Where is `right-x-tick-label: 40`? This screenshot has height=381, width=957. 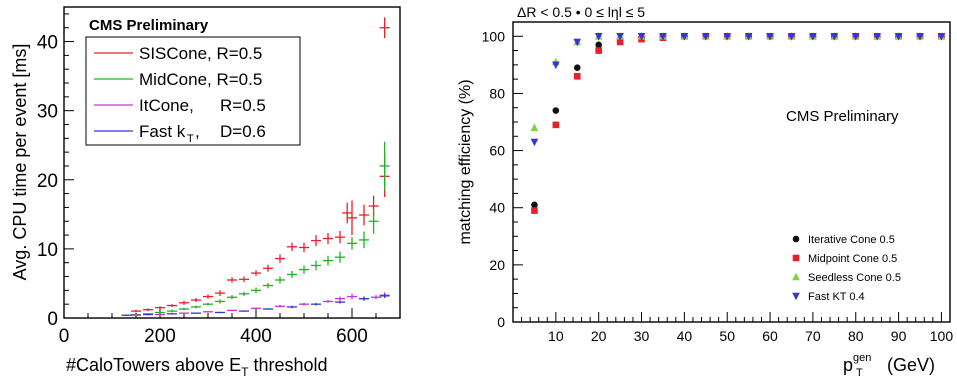
right-x-tick-label: 40 is located at coordinates (685, 336).